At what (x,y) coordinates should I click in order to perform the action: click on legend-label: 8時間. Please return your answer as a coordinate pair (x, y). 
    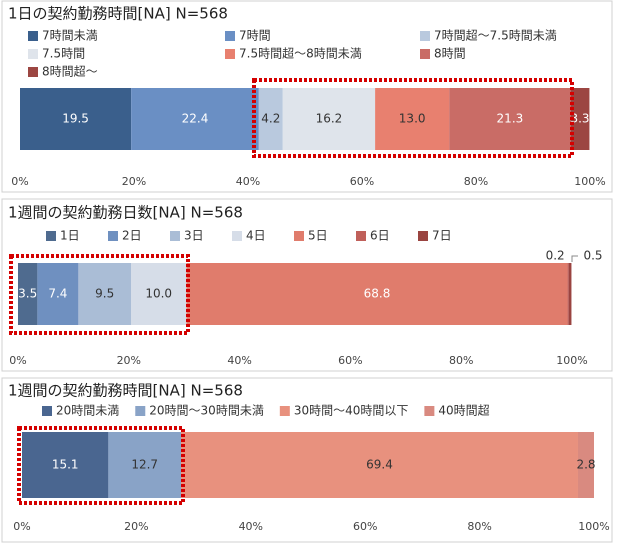
    Looking at the image, I should click on (450, 54).